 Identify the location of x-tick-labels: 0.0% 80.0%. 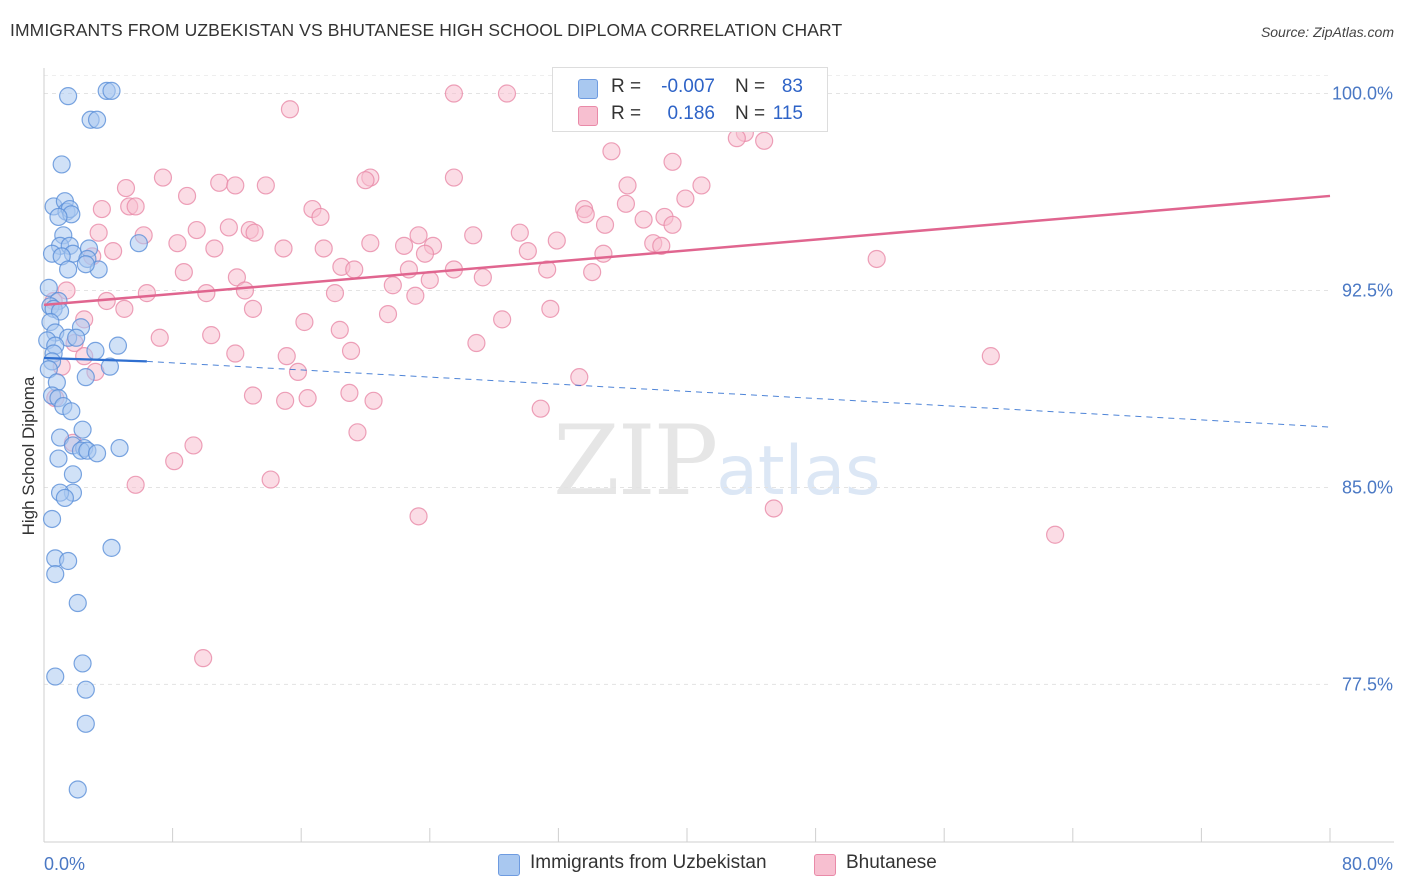
(718, 864).